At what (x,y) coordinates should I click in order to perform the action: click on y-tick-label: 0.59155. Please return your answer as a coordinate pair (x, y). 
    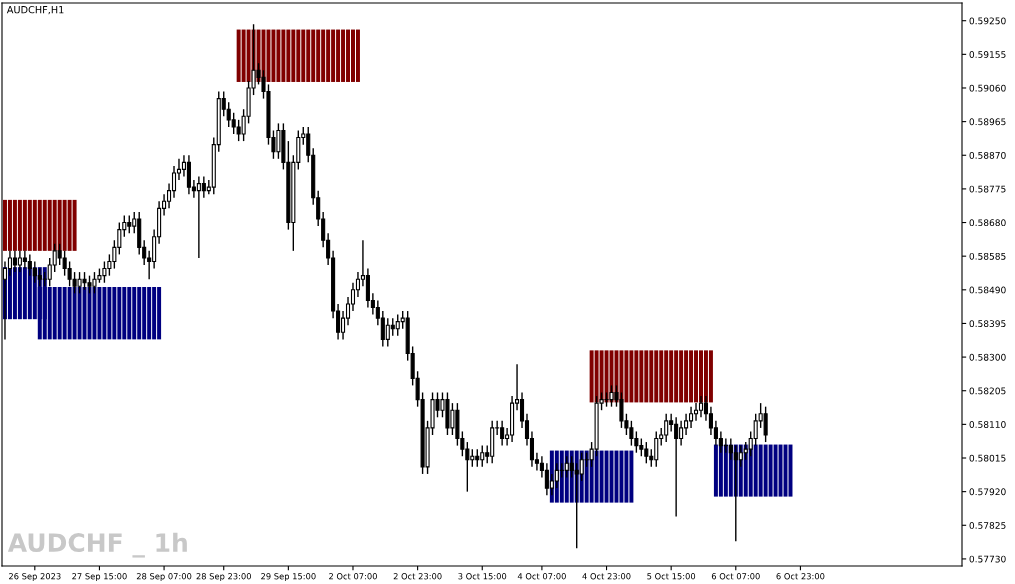
    Looking at the image, I should click on (987, 54).